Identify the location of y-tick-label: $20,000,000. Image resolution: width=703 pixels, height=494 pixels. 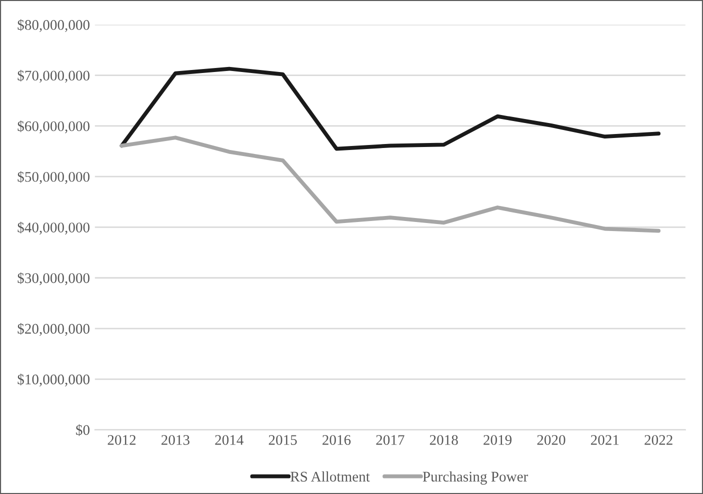
(54, 329).